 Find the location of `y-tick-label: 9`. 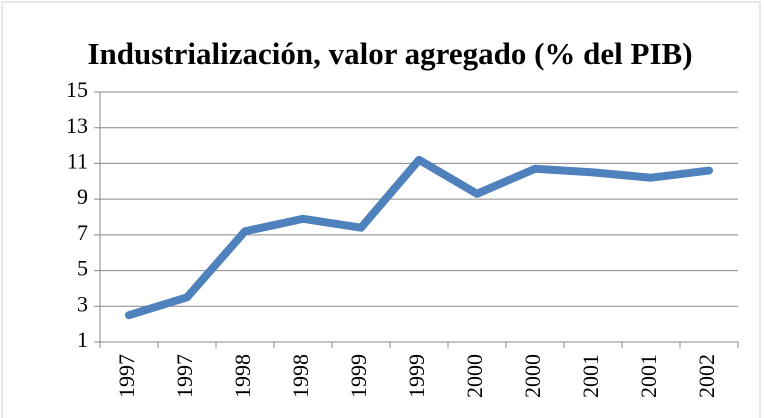

y-tick-label: 9 is located at coordinates (82, 196).